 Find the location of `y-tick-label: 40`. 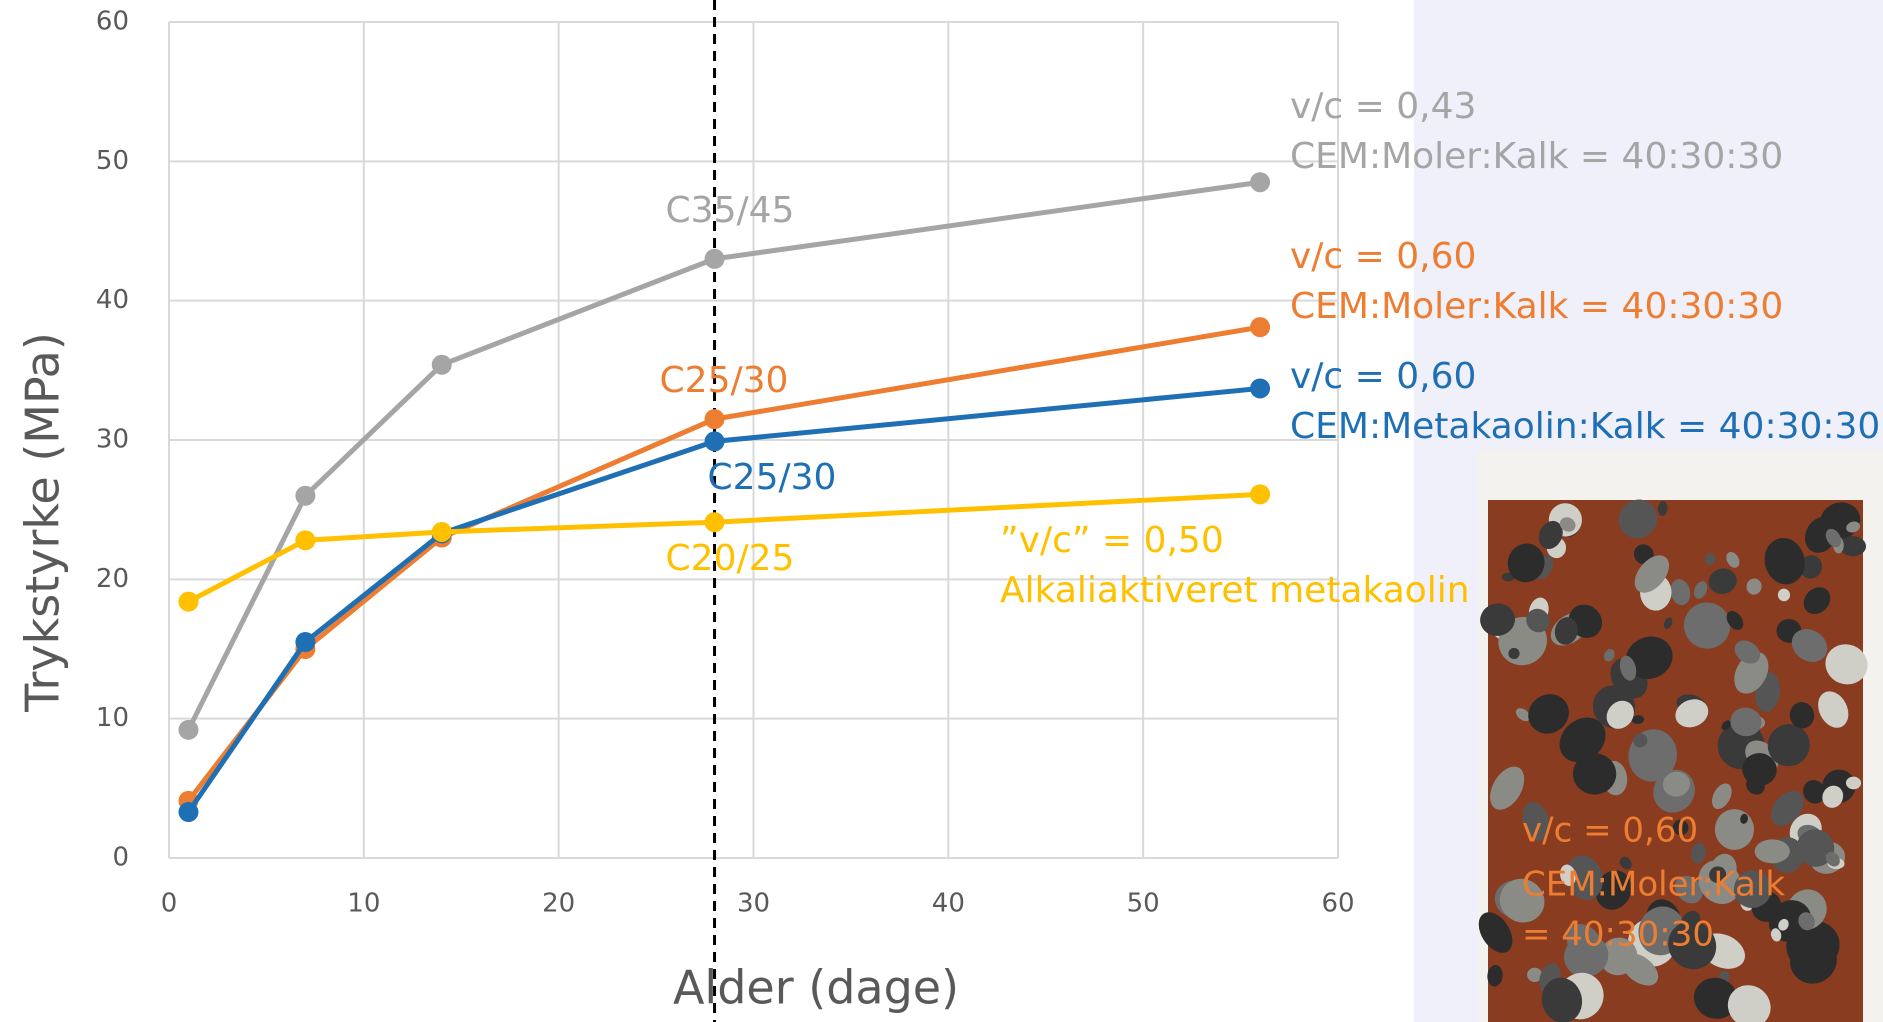

y-tick-label: 40 is located at coordinates (112, 300).